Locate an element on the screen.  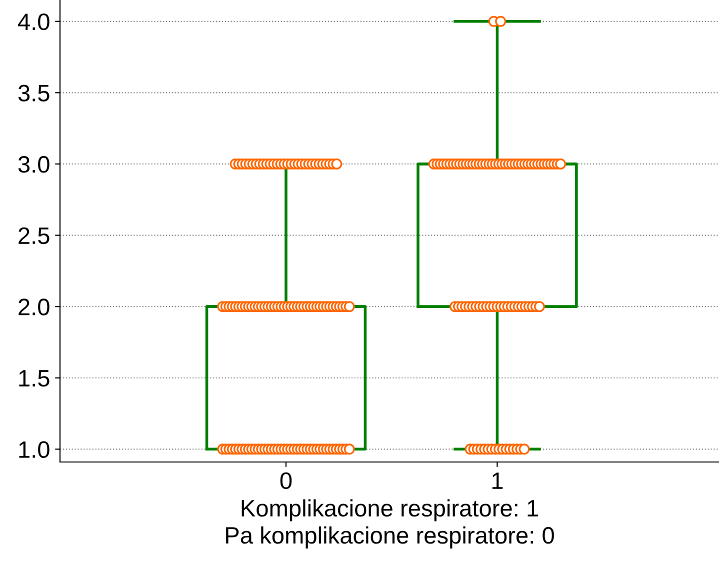
y-tick-label: 1.0 is located at coordinates (34, 449).